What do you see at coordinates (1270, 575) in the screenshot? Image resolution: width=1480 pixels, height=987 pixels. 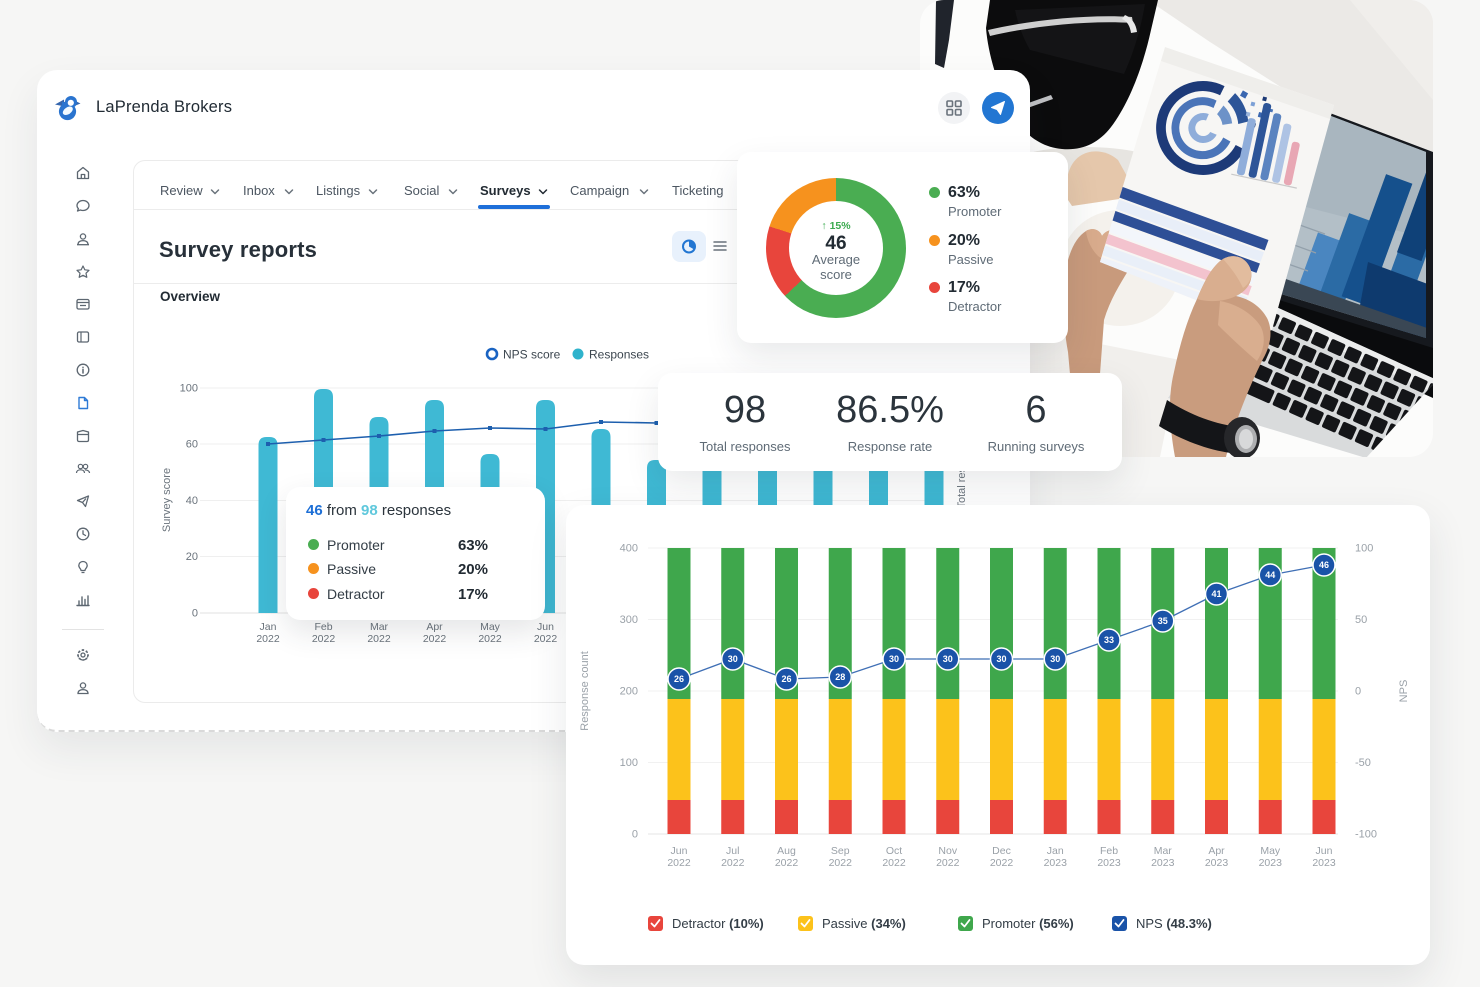 I see `svg-text: 44` at bounding box center [1270, 575].